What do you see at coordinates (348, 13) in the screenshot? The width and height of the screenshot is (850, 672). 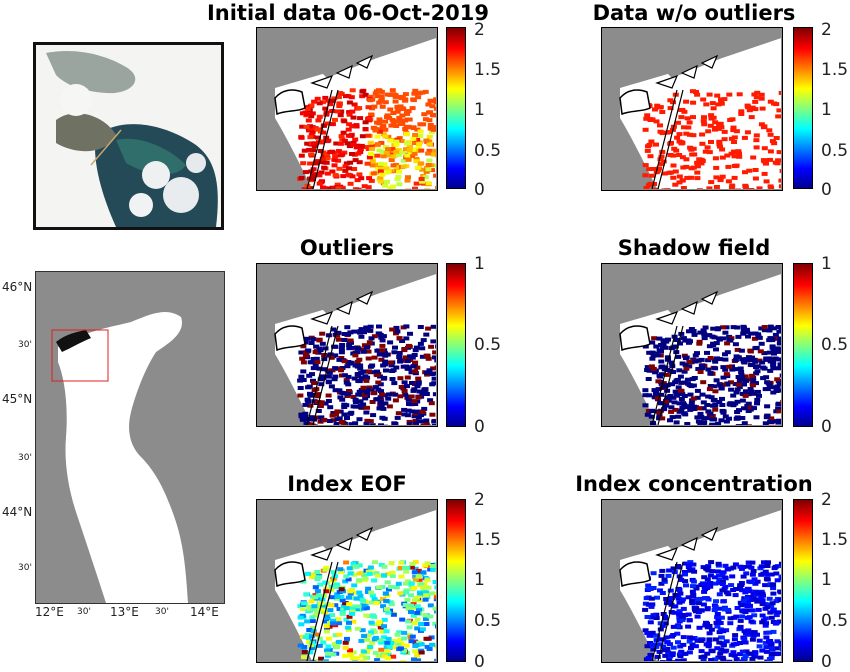 I see `panel-title: Initial data 06-Oct-2019` at bounding box center [348, 13].